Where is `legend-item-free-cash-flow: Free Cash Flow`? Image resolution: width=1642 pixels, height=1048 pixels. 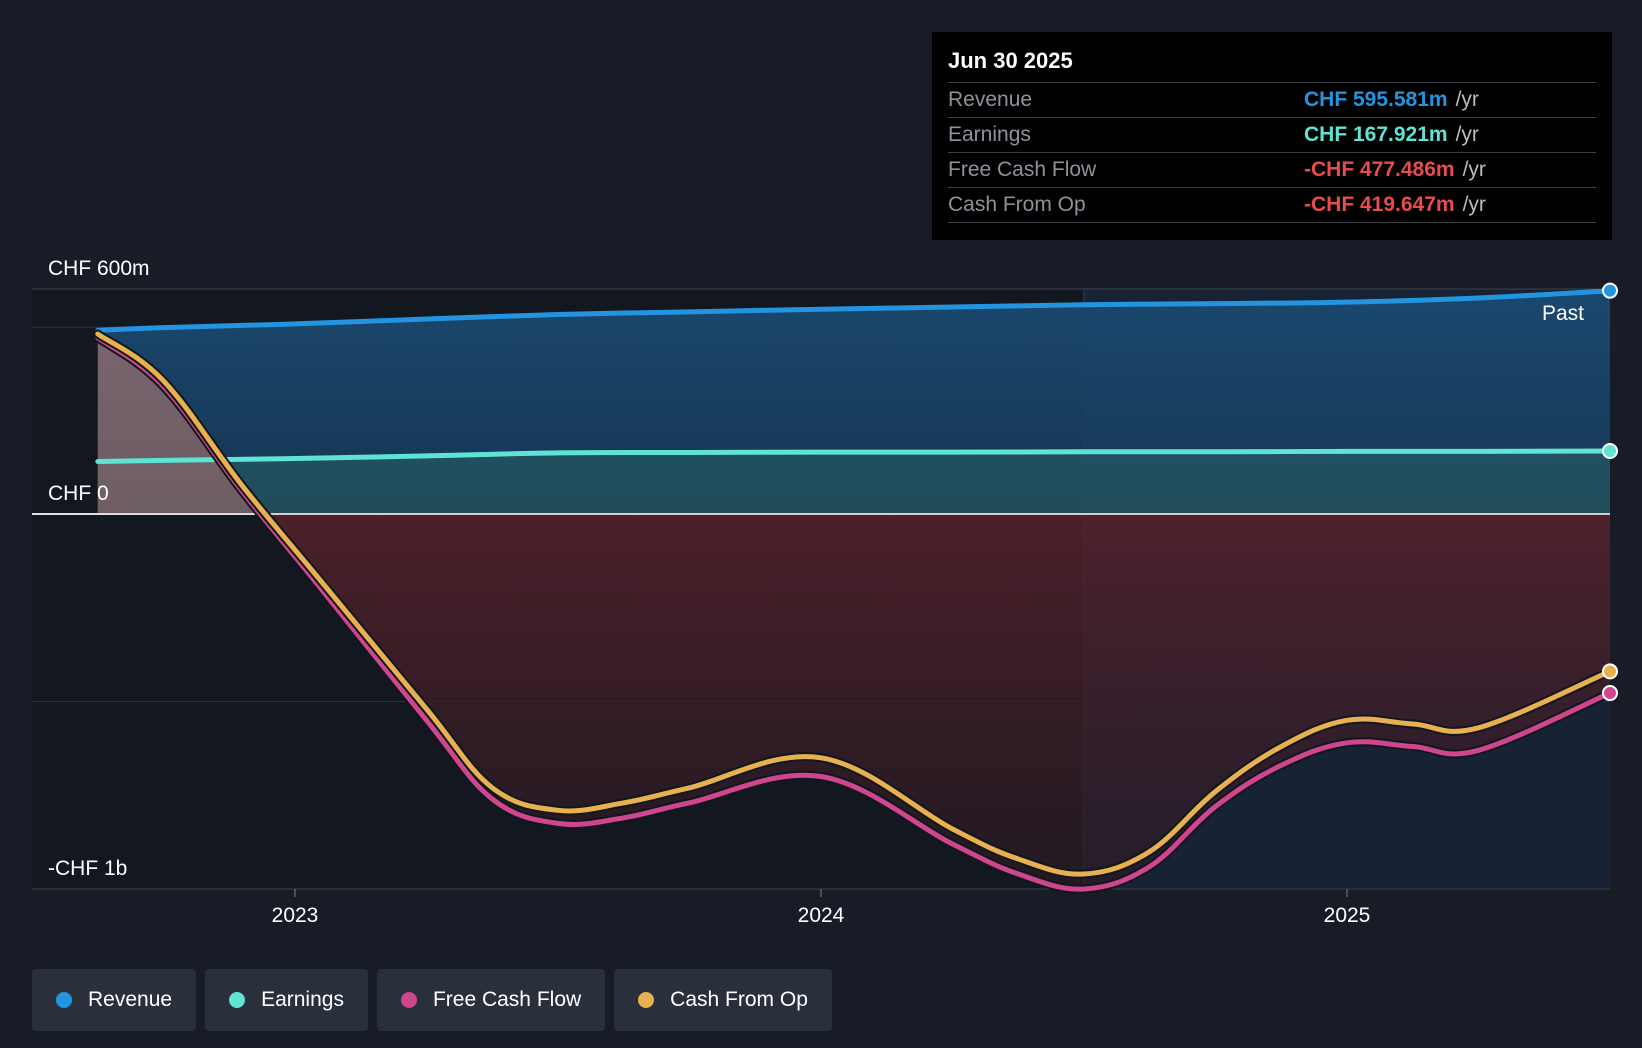
legend-item-free-cash-flow: Free Cash Flow is located at coordinates (491, 1000).